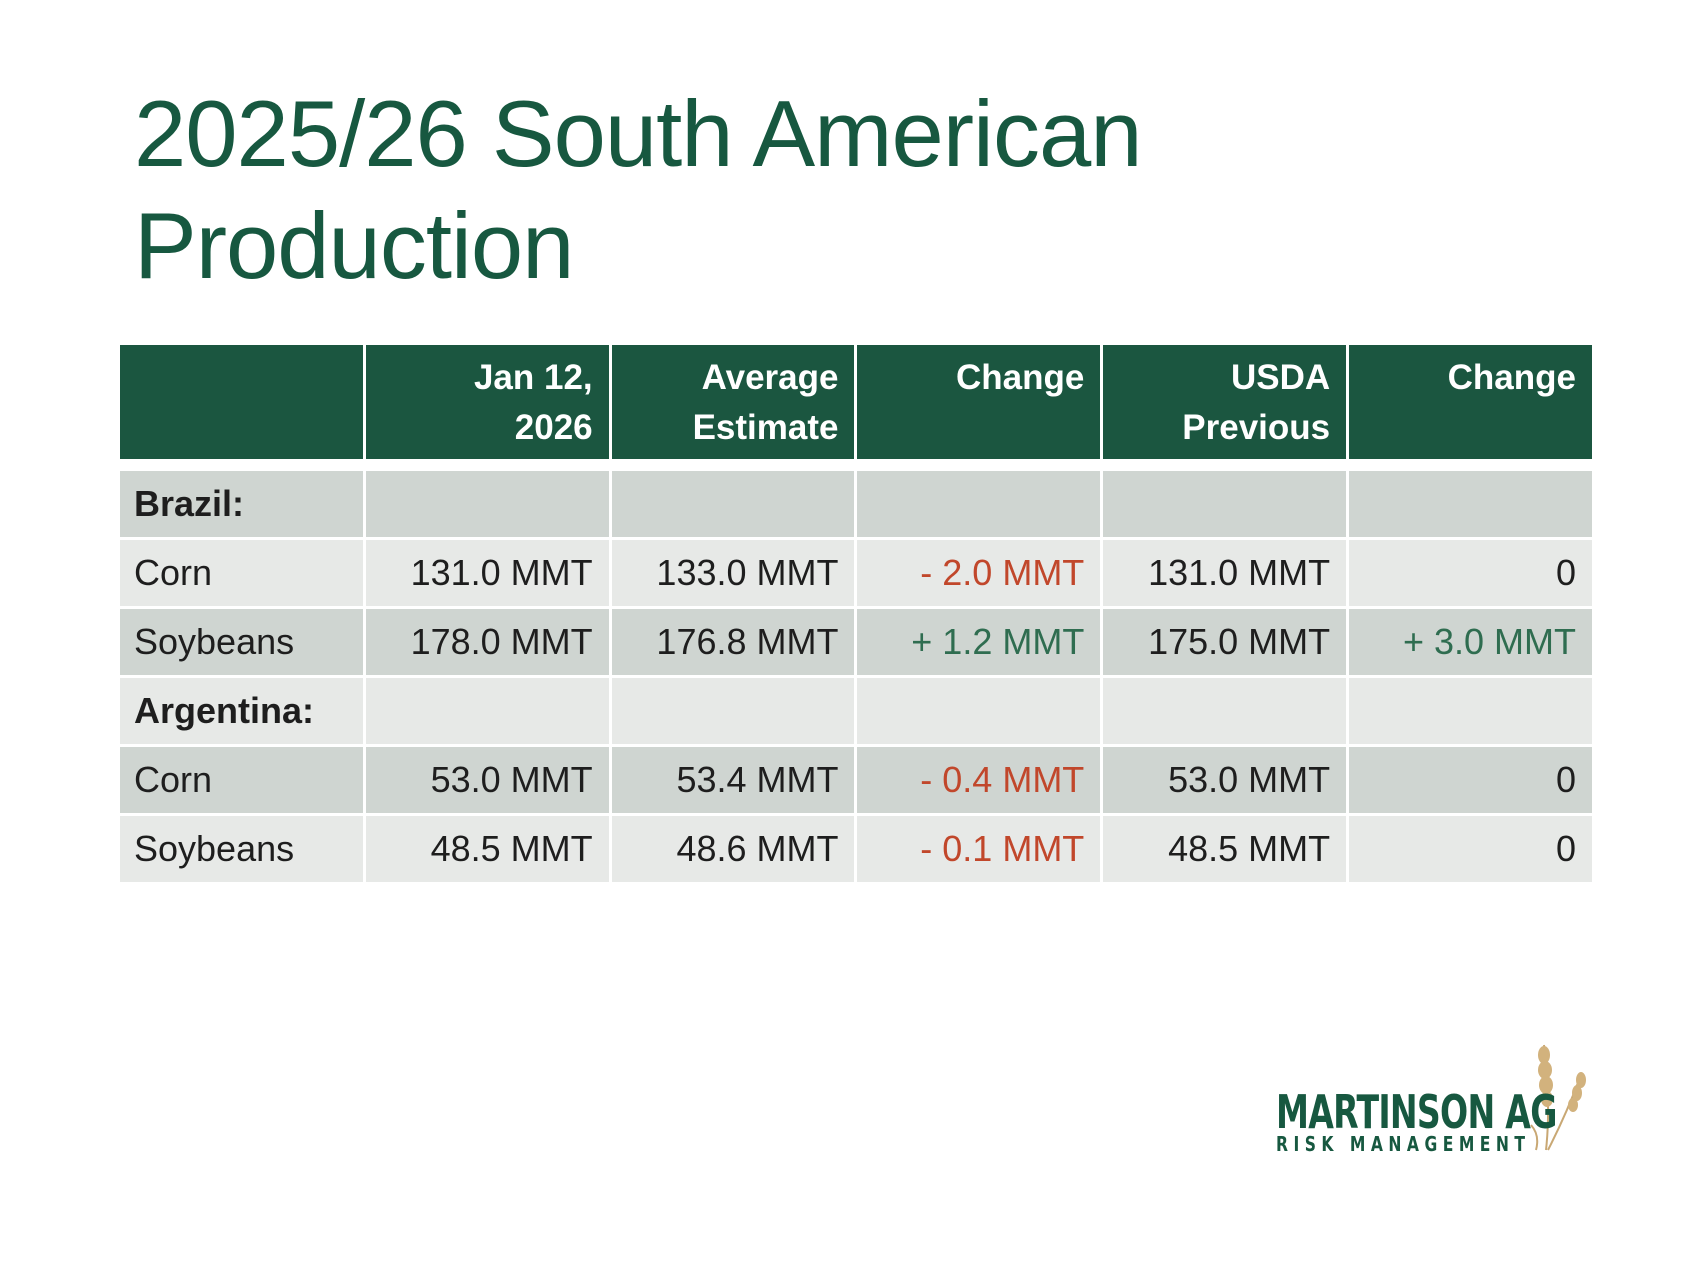 The image size is (1707, 1280). I want to click on title-line-2: Production, so click(354, 245).